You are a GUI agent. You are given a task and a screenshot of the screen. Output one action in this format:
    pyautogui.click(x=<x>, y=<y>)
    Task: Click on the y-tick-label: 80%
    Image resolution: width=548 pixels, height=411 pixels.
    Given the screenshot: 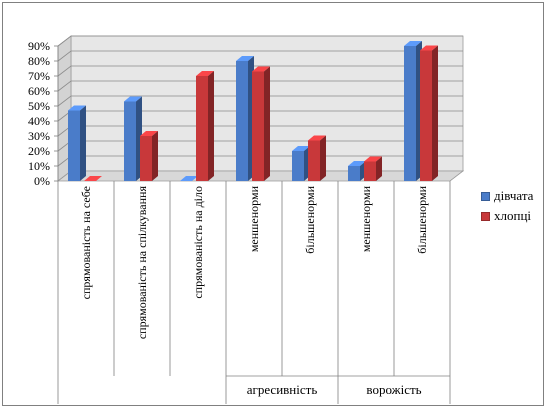 What is the action you would take?
    pyautogui.click(x=39, y=61)
    